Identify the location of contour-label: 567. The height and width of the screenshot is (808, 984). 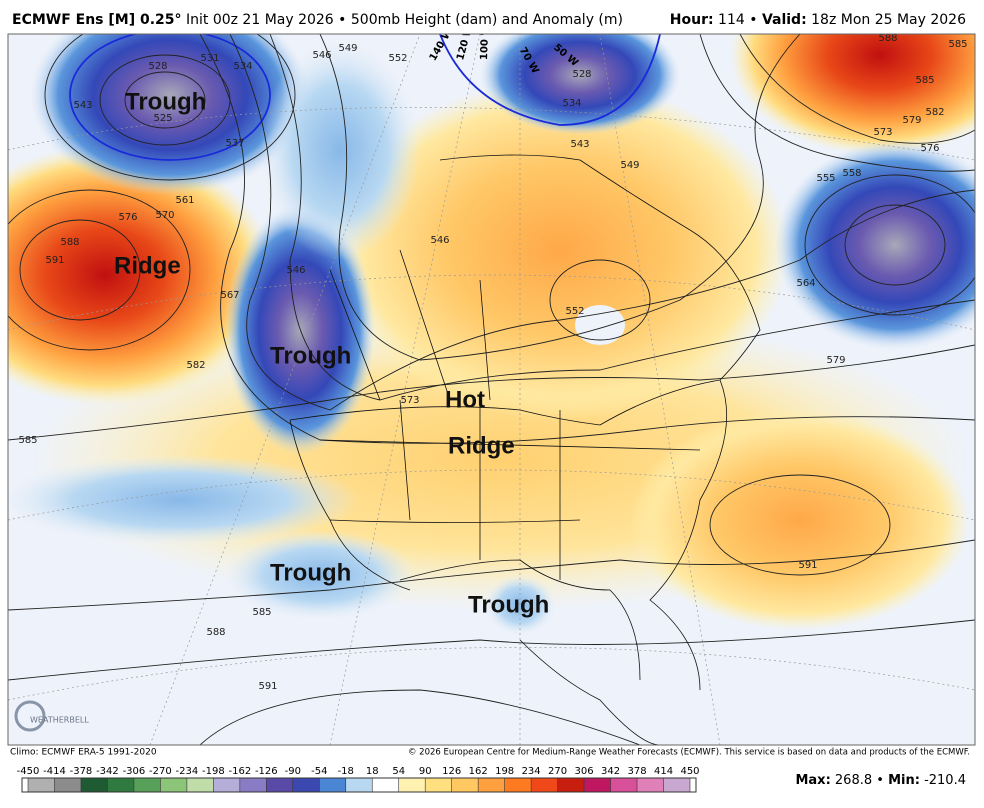
(229, 295).